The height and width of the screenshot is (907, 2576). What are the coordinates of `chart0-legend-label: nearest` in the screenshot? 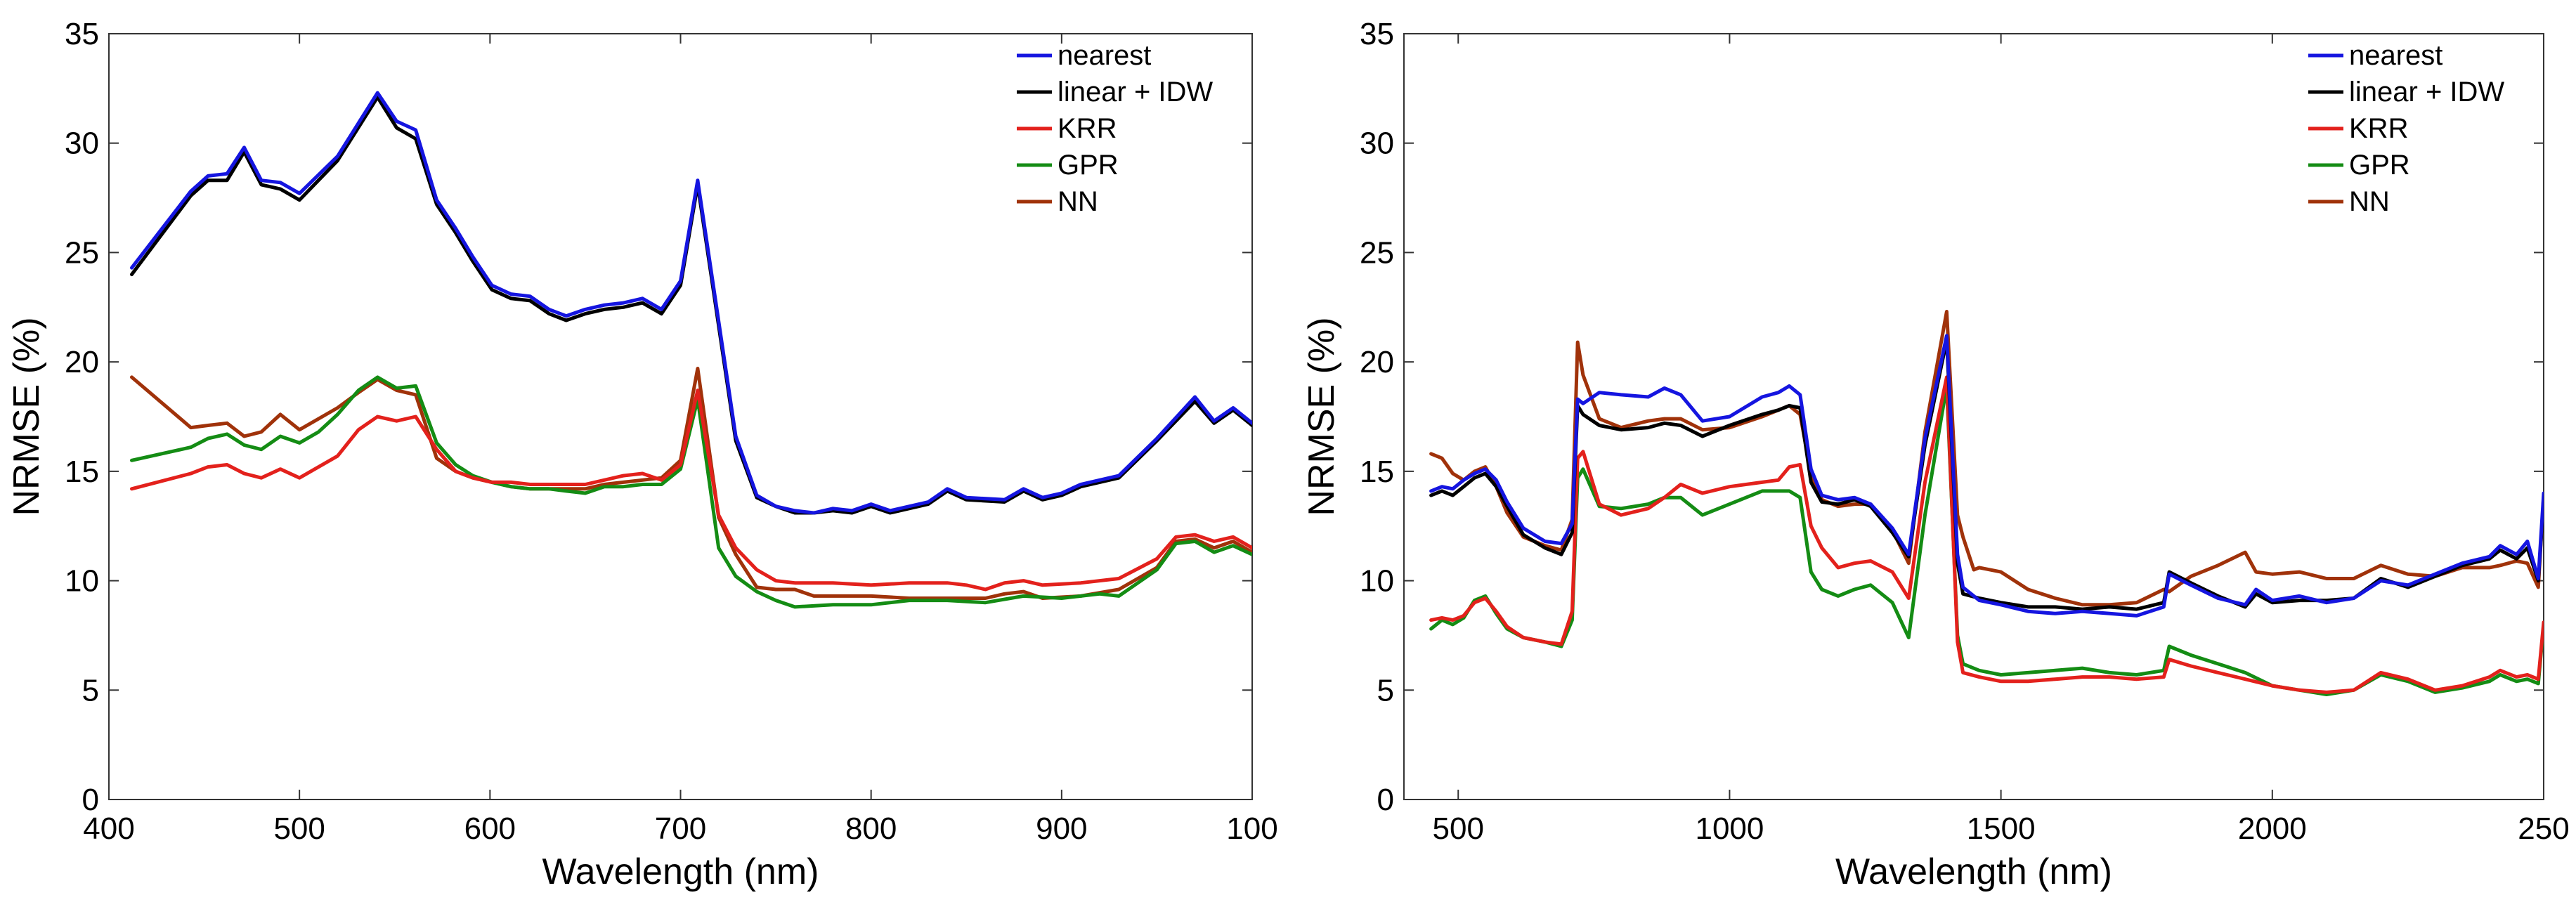 It's located at (1104, 55).